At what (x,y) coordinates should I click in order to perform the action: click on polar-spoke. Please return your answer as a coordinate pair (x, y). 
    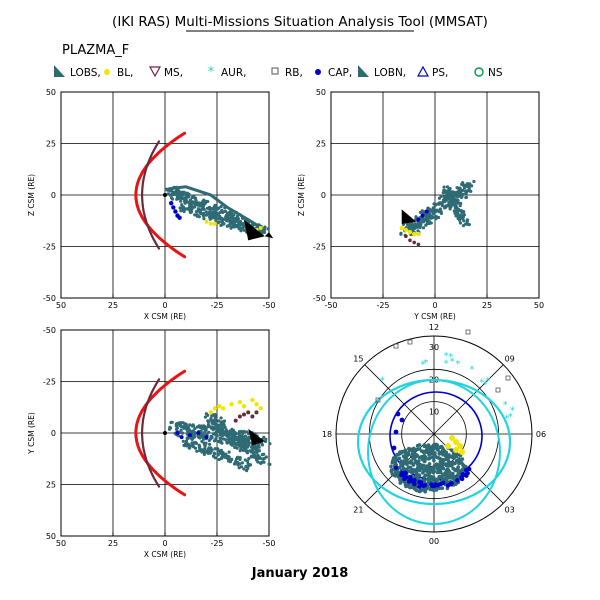
    Looking at the image, I should click on (468, 399).